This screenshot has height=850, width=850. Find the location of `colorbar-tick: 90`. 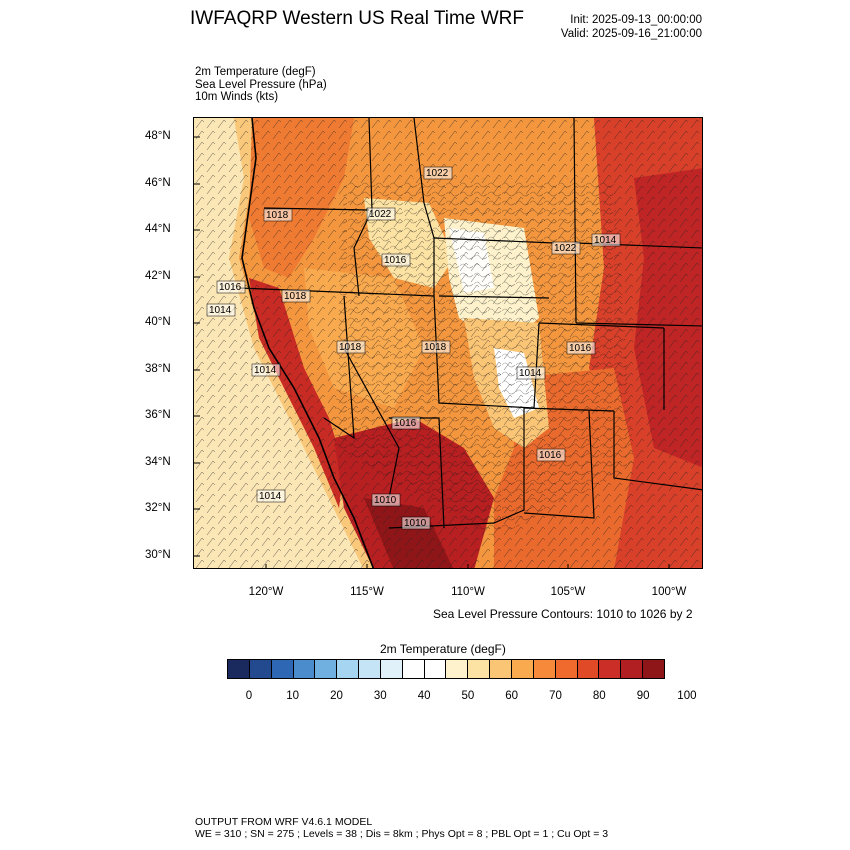

colorbar-tick: 90 is located at coordinates (643, 696).